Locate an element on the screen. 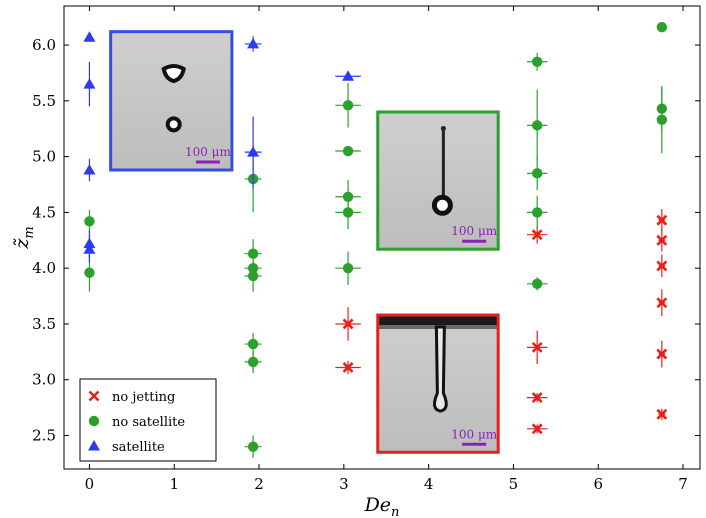 The height and width of the screenshot is (518, 706). x-tick-label: 3 is located at coordinates (344, 484).